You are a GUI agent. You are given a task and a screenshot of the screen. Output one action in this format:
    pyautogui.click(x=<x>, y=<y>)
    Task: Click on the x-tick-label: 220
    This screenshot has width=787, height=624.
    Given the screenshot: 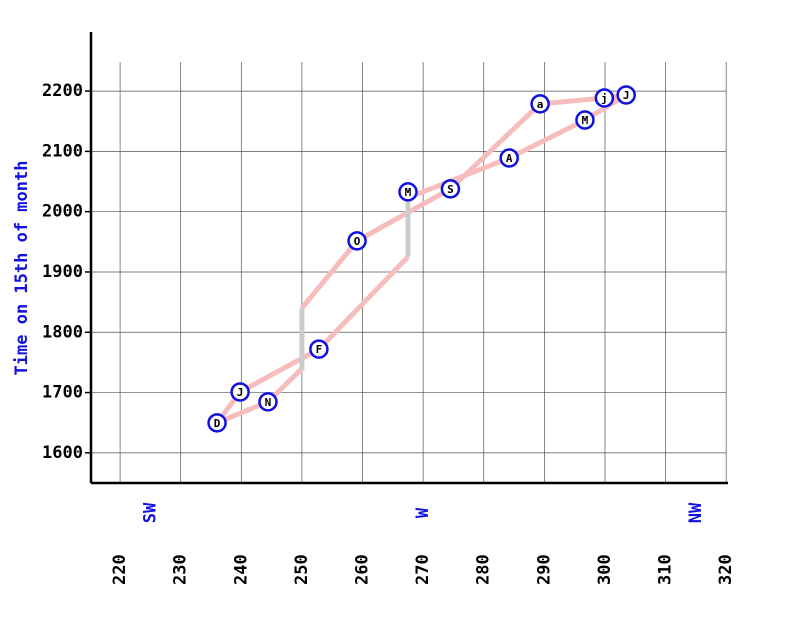 What is the action you would take?
    pyautogui.click(x=120, y=569)
    